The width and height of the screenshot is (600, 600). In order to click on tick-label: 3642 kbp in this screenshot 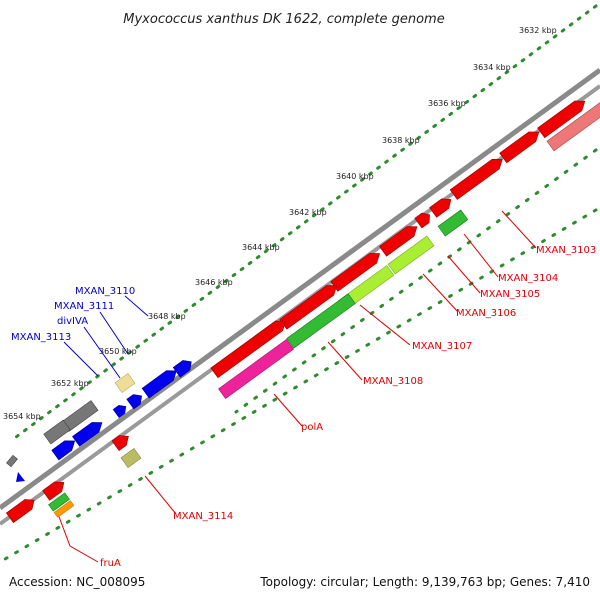, I will do `click(308, 212)`.